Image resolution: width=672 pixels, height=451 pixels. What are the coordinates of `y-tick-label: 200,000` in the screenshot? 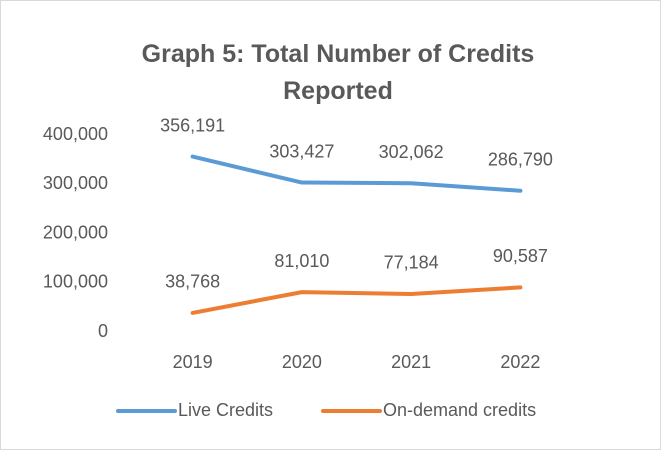 It's located at (75, 232).